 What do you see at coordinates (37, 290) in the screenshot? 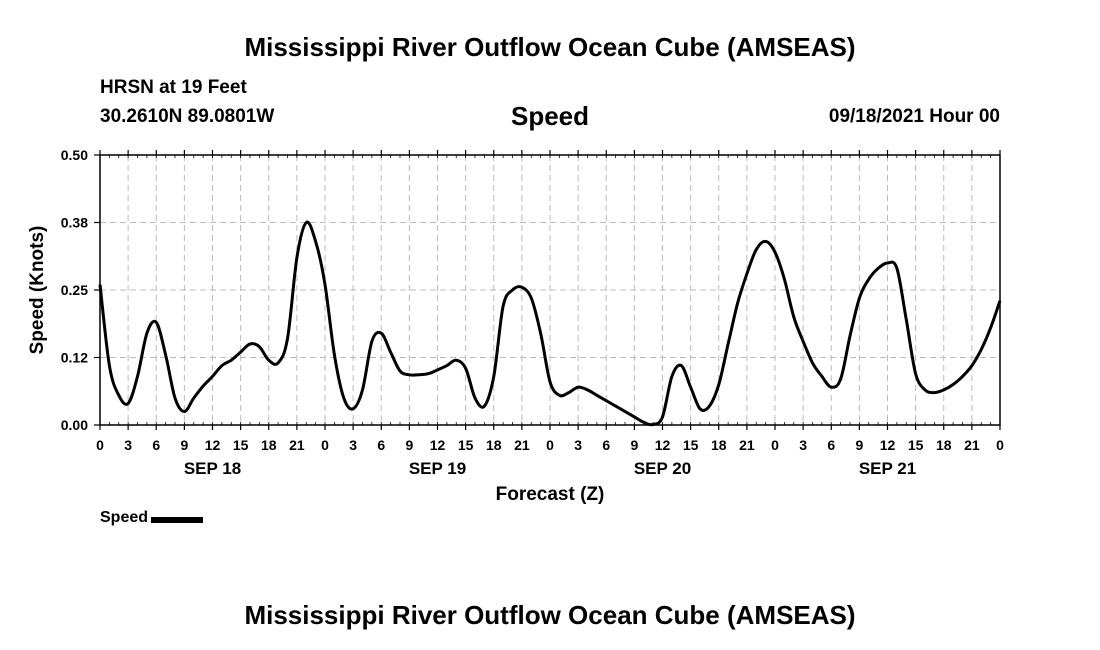
I see `y-axis-title: Speed (Knots)` at bounding box center [37, 290].